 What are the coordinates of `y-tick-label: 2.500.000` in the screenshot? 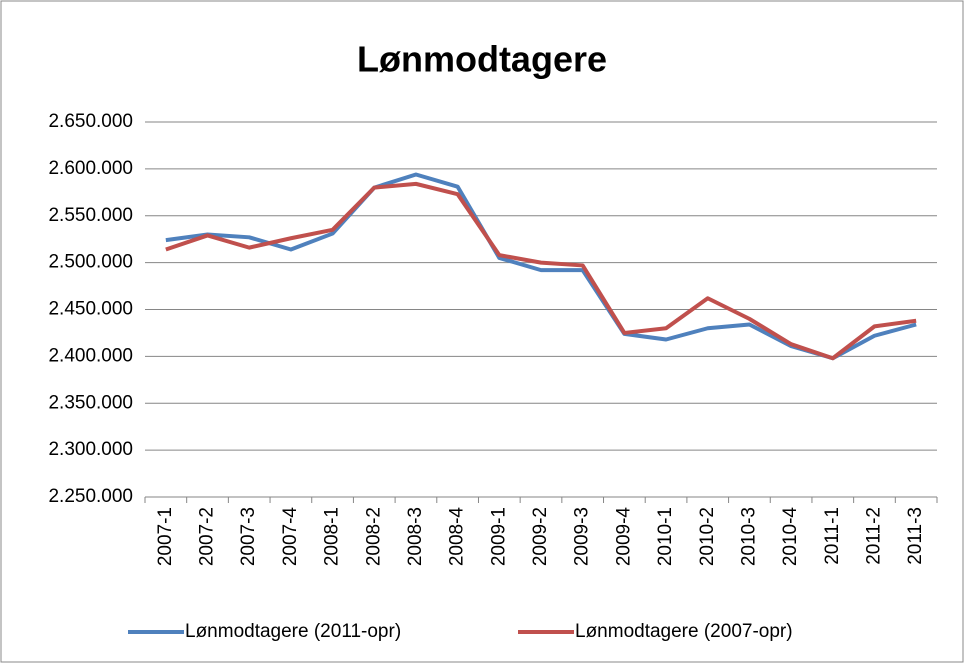 It's located at (90, 262).